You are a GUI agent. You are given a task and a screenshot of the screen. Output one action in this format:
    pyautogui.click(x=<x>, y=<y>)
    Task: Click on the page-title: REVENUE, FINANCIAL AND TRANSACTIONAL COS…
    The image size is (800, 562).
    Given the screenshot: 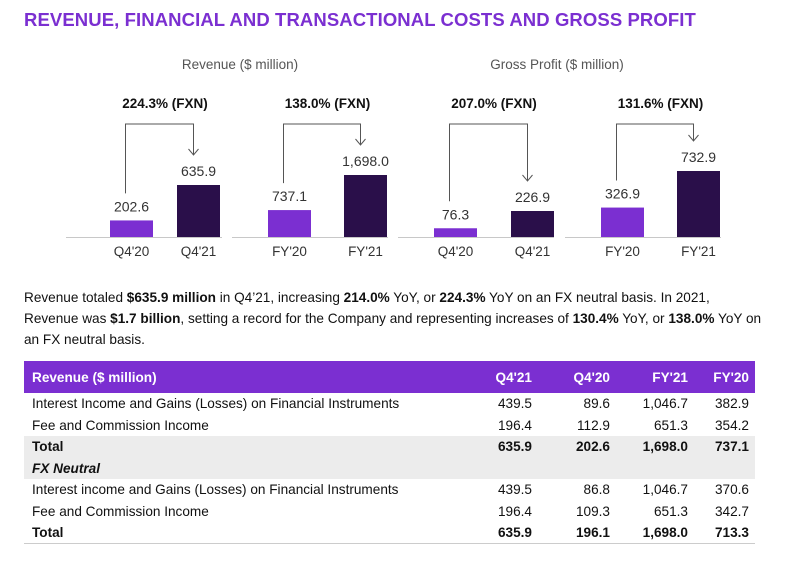 What is the action you would take?
    pyautogui.click(x=360, y=19)
    